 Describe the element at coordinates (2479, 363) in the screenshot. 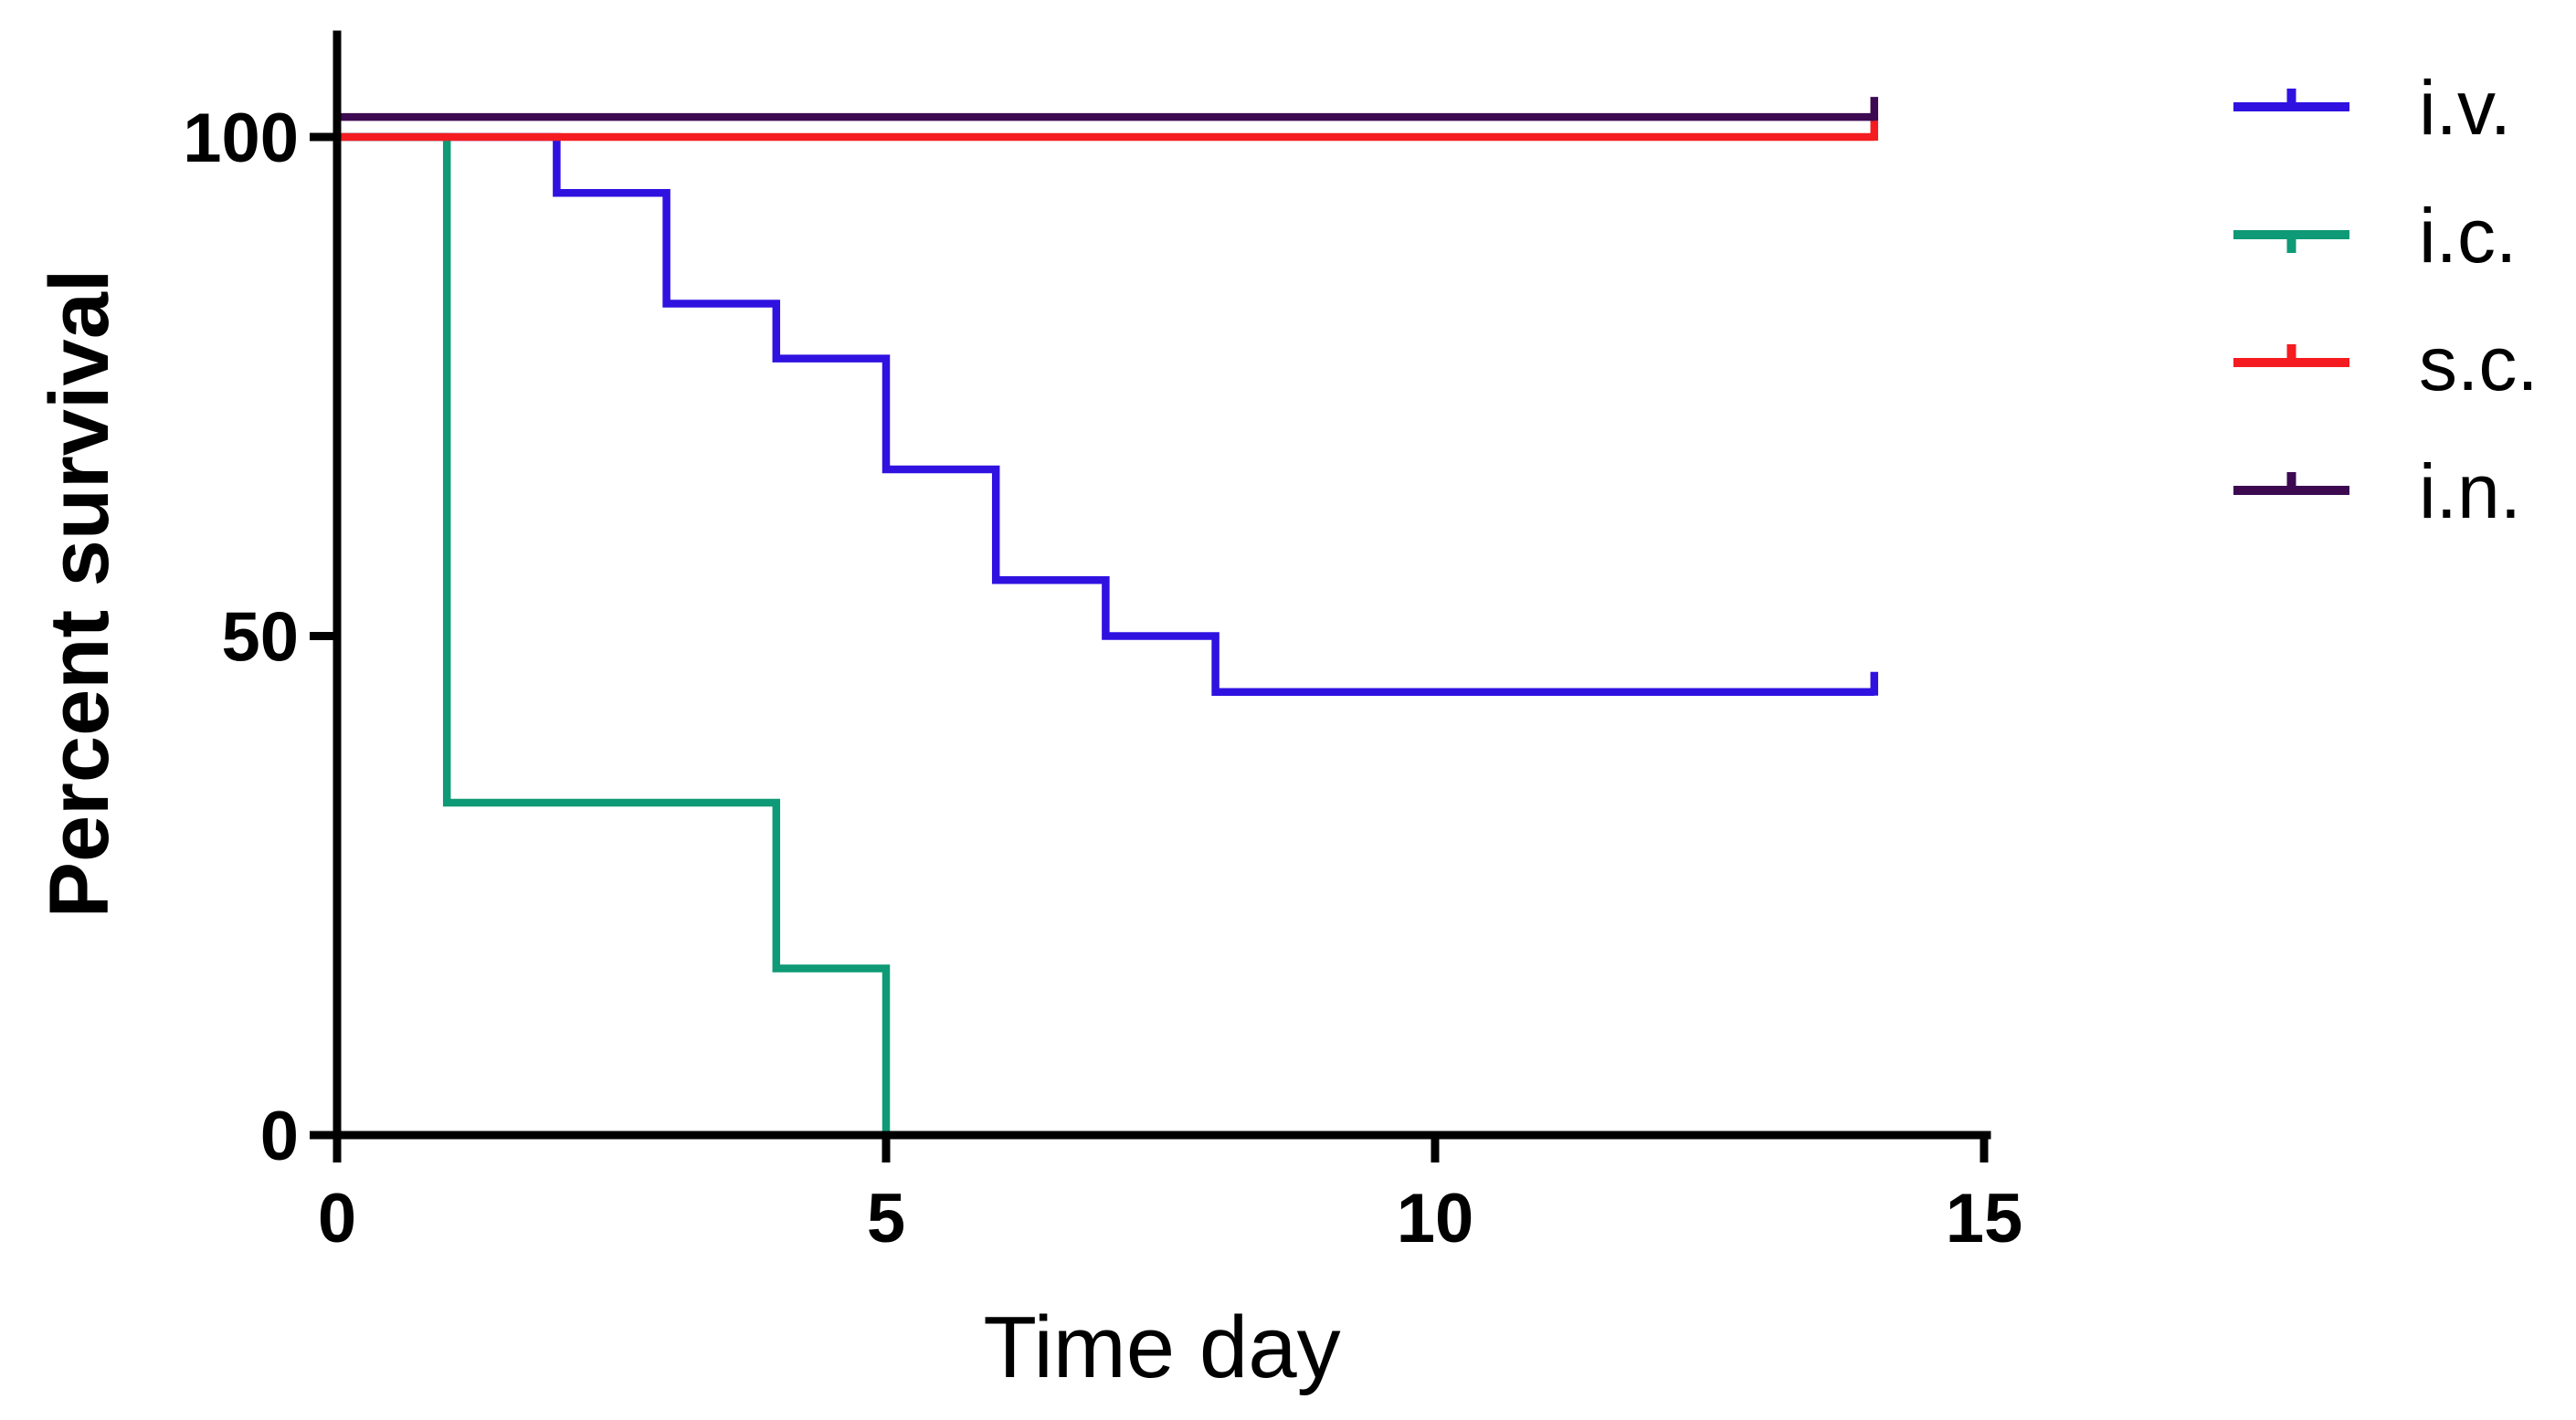

I see `legend-label: s.c.` at that location.